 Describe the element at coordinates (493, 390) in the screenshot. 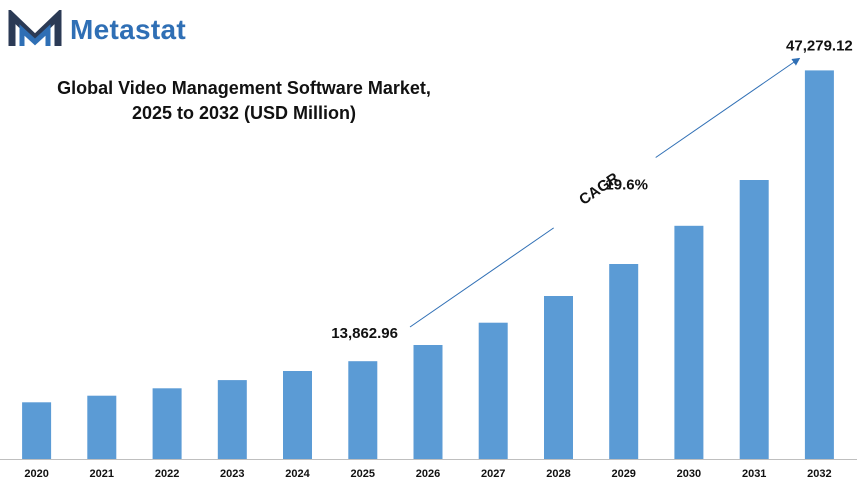

I see `bar-2027` at that location.